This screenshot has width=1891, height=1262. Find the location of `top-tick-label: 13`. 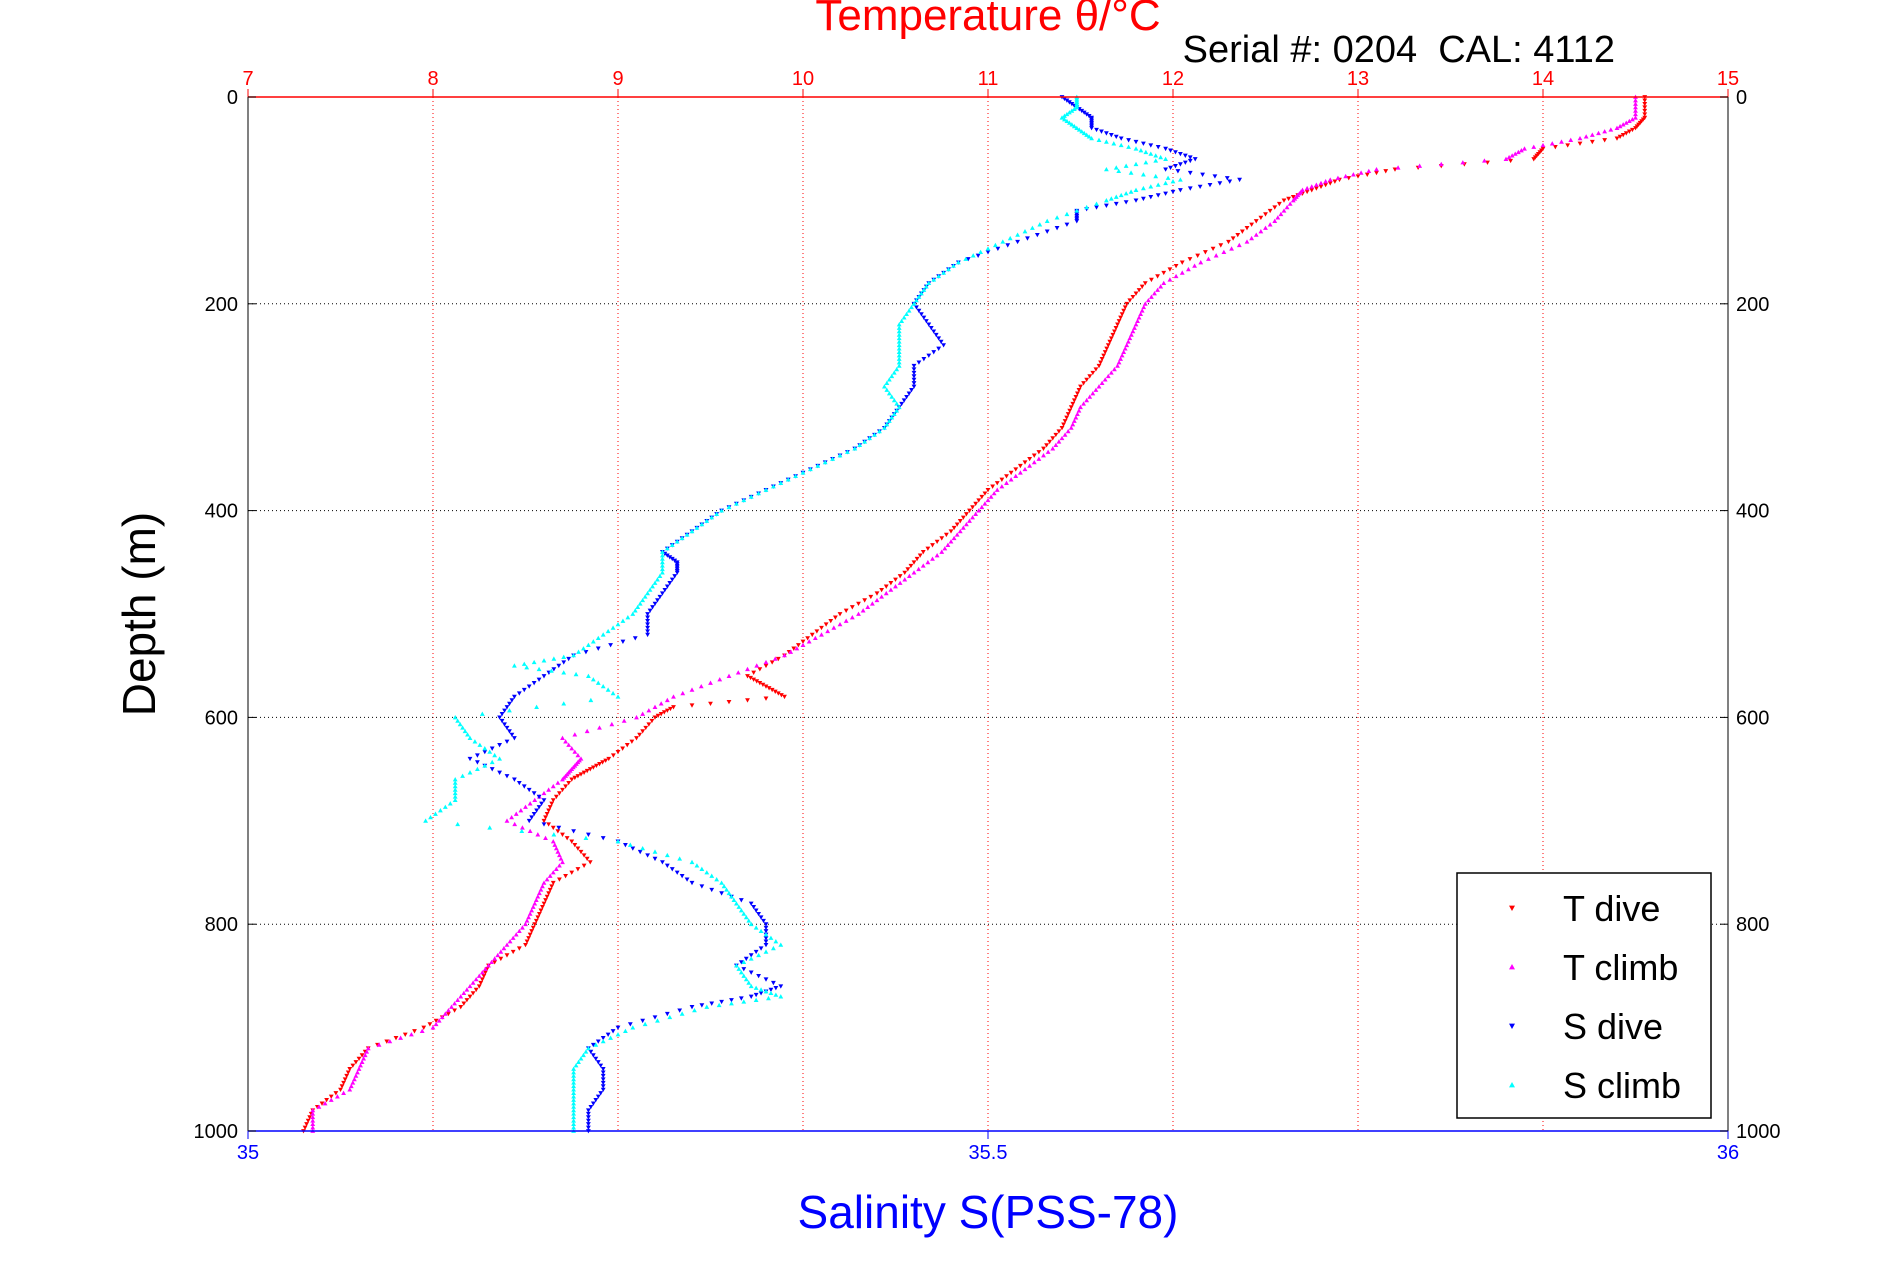

top-tick-label: 13 is located at coordinates (1358, 79).